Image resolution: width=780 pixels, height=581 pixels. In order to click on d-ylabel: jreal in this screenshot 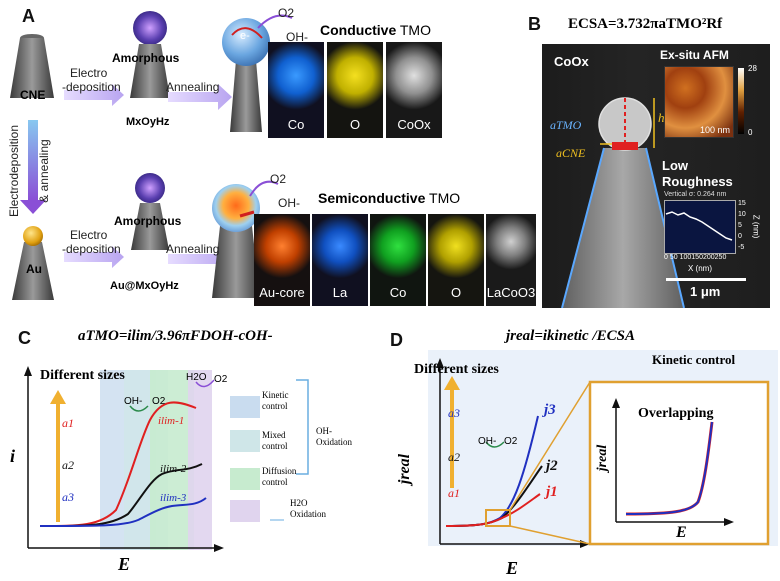, I will do `click(405, 469)`.